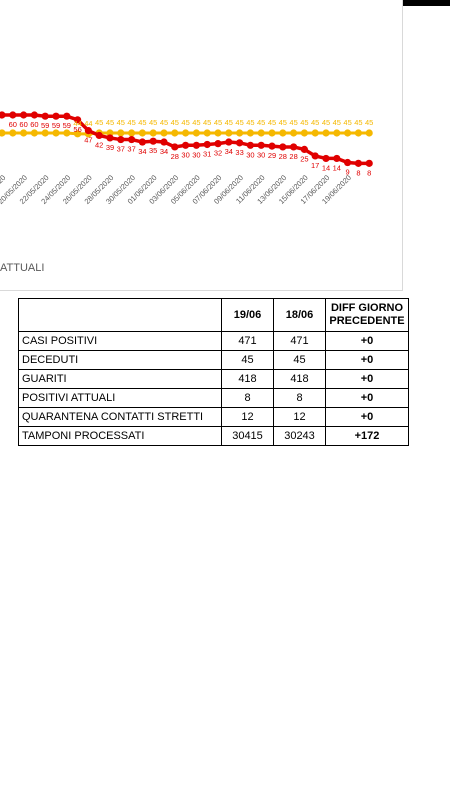 The height and width of the screenshot is (800, 450). Describe the element at coordinates (326, 167) in the screenshot. I see `data-label: 14` at that location.